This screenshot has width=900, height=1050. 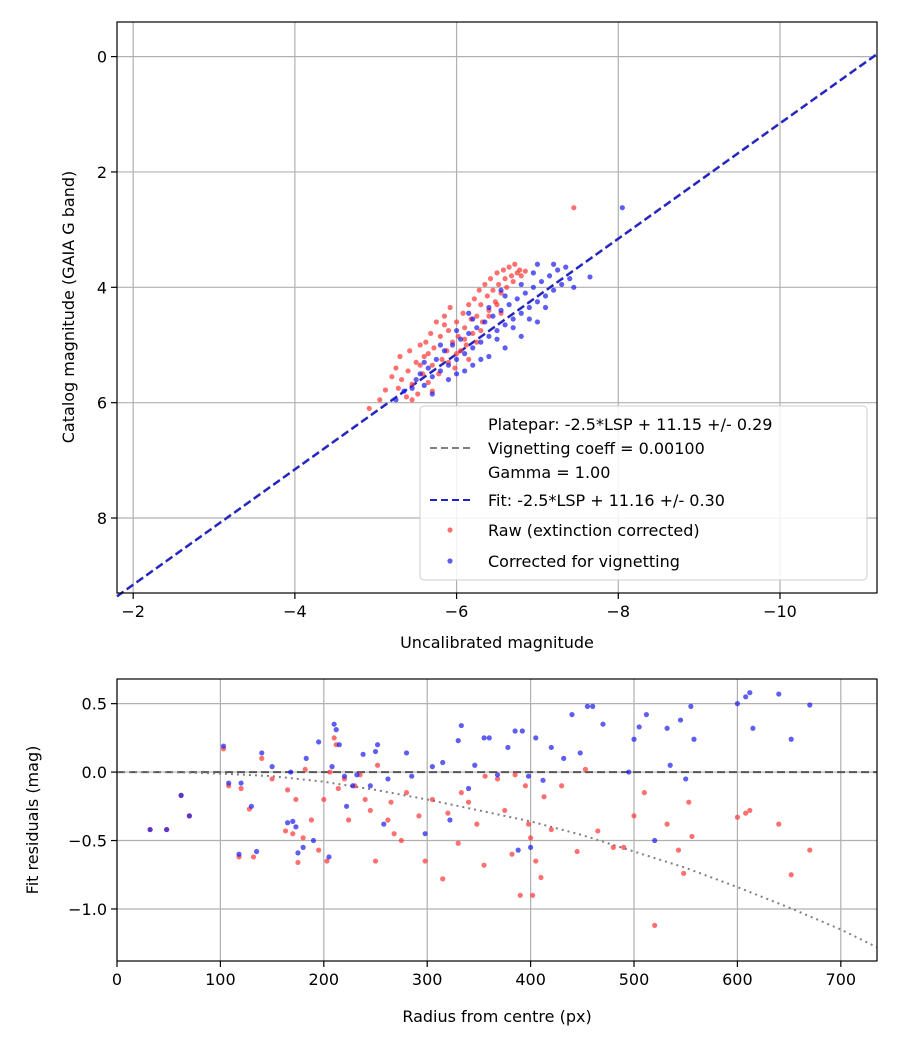 I want to click on bottom-reference-lines, so click(x=497, y=860).